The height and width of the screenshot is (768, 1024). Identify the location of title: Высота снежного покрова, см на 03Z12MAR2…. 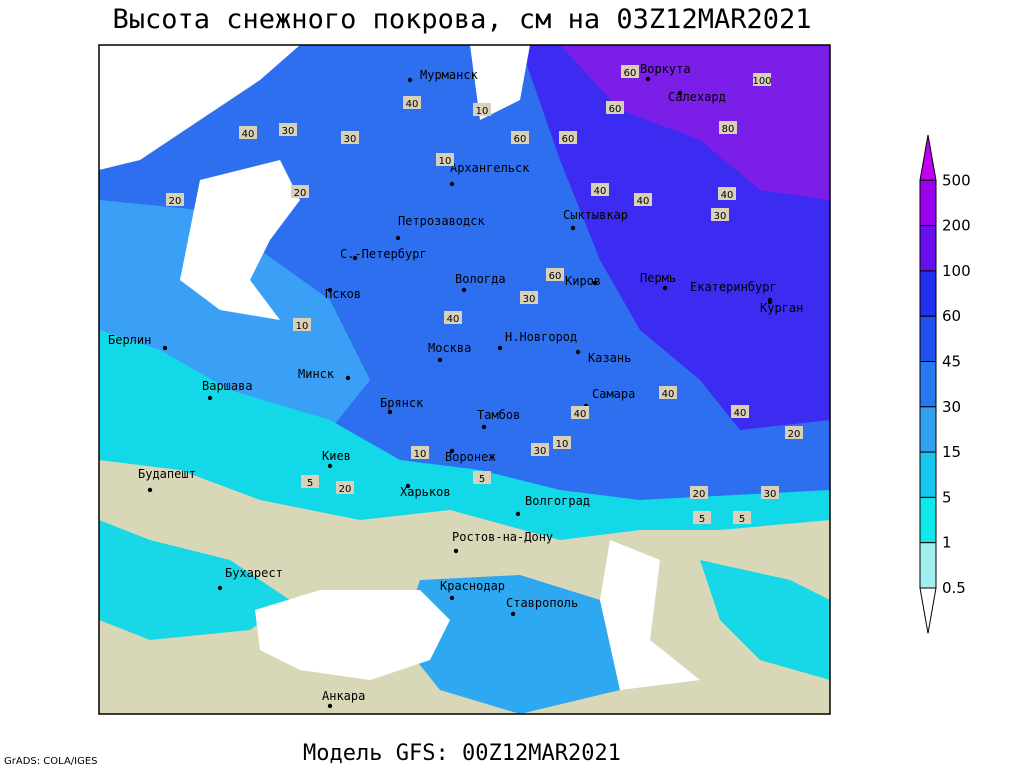
(462, 19).